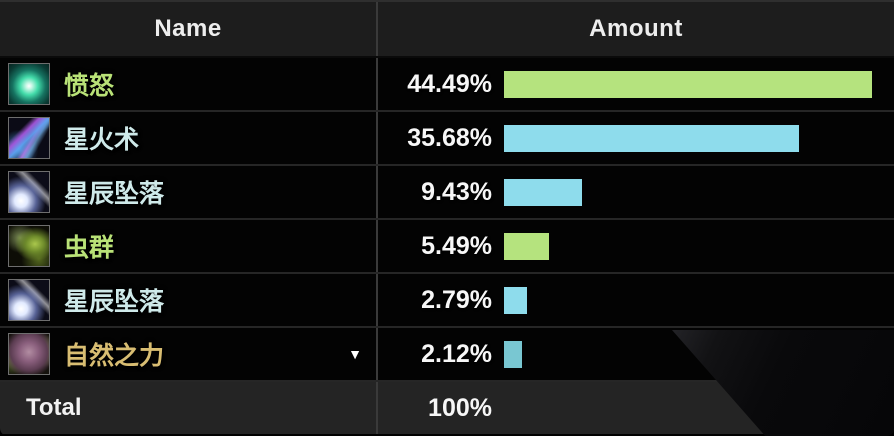  I want to click on table-row: 星火术 ▼ 35.68%, so click(447, 139).